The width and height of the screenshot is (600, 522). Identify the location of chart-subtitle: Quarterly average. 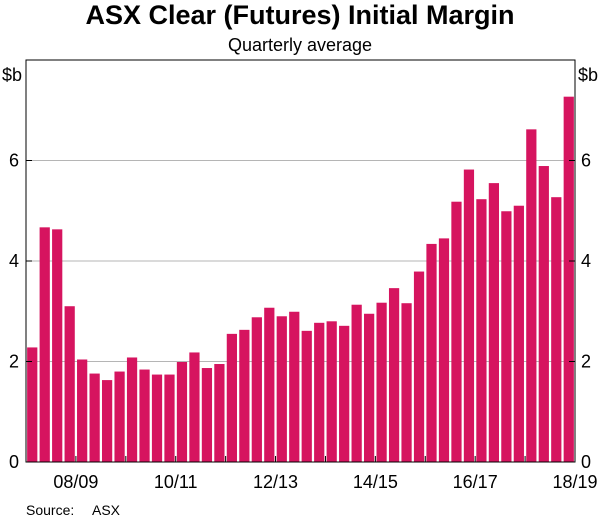
(300, 45).